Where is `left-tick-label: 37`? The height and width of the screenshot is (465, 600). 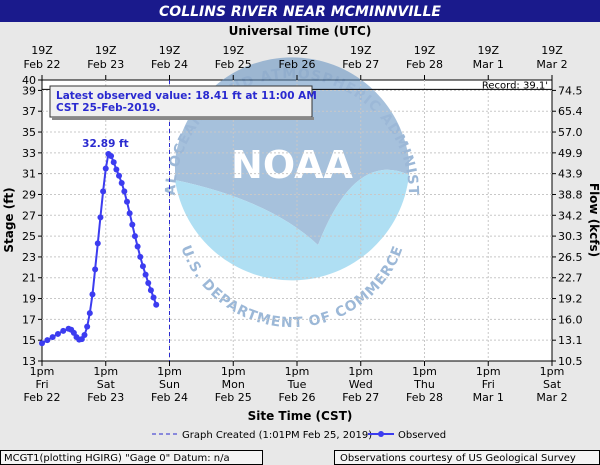 left-tick-label: 37 is located at coordinates (29, 111).